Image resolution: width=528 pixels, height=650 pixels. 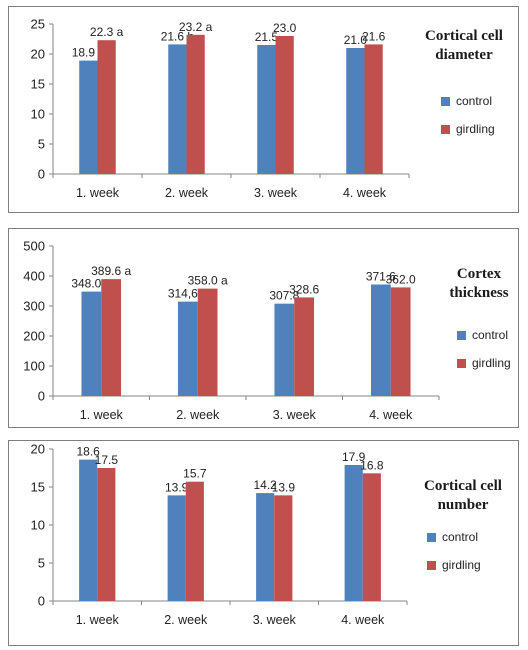 What do you see at coordinates (89, 53) in the screenshot?
I see `data-label: 18.9 b` at bounding box center [89, 53].